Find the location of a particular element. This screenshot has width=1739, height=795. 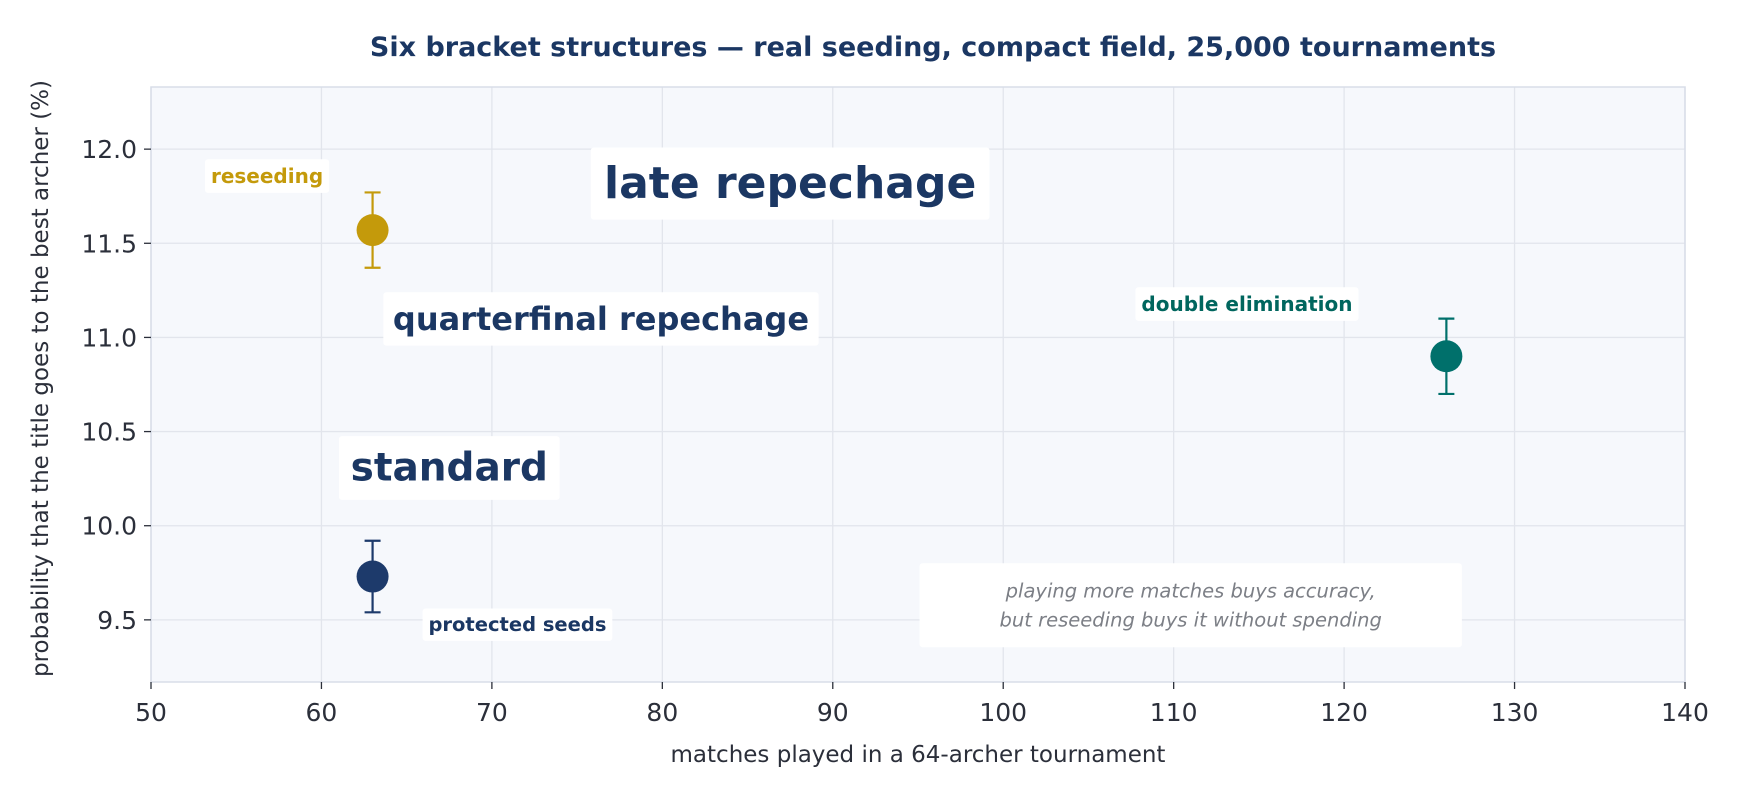

annotation-label: late repechage is located at coordinates (790, 183).